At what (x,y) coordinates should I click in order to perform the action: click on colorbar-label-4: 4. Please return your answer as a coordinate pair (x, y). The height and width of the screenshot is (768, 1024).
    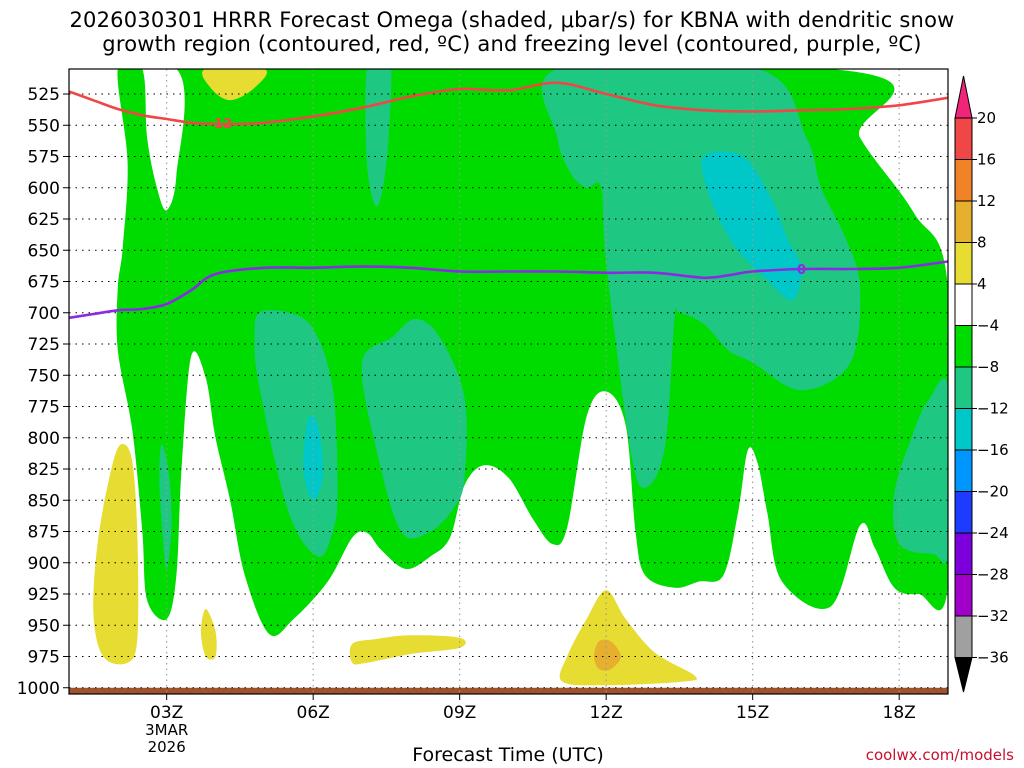
    Looking at the image, I should click on (982, 284).